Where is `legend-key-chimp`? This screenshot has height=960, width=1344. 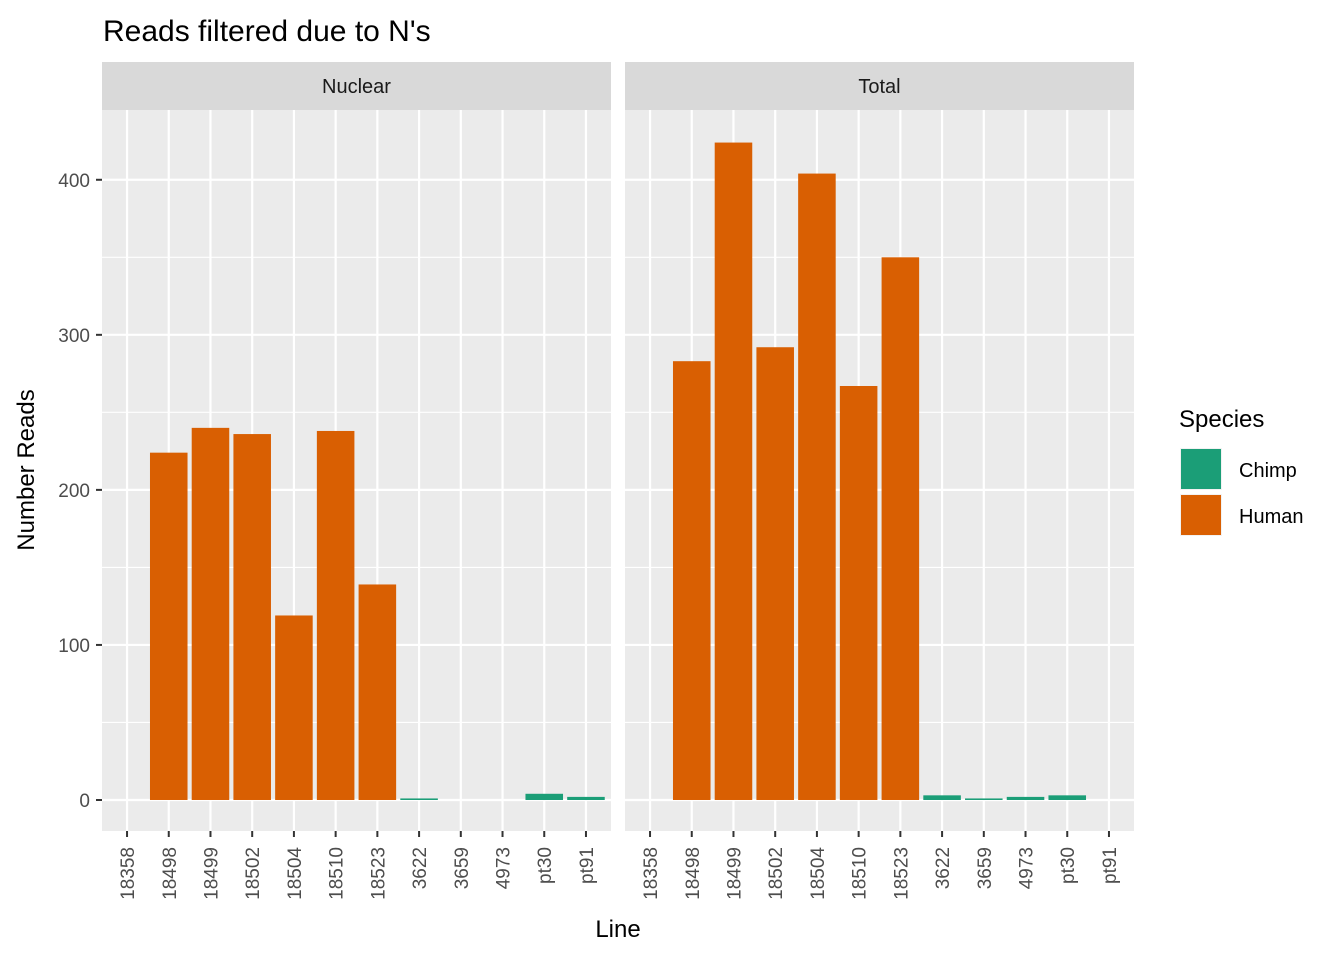
legend-key-chimp is located at coordinates (1201, 469).